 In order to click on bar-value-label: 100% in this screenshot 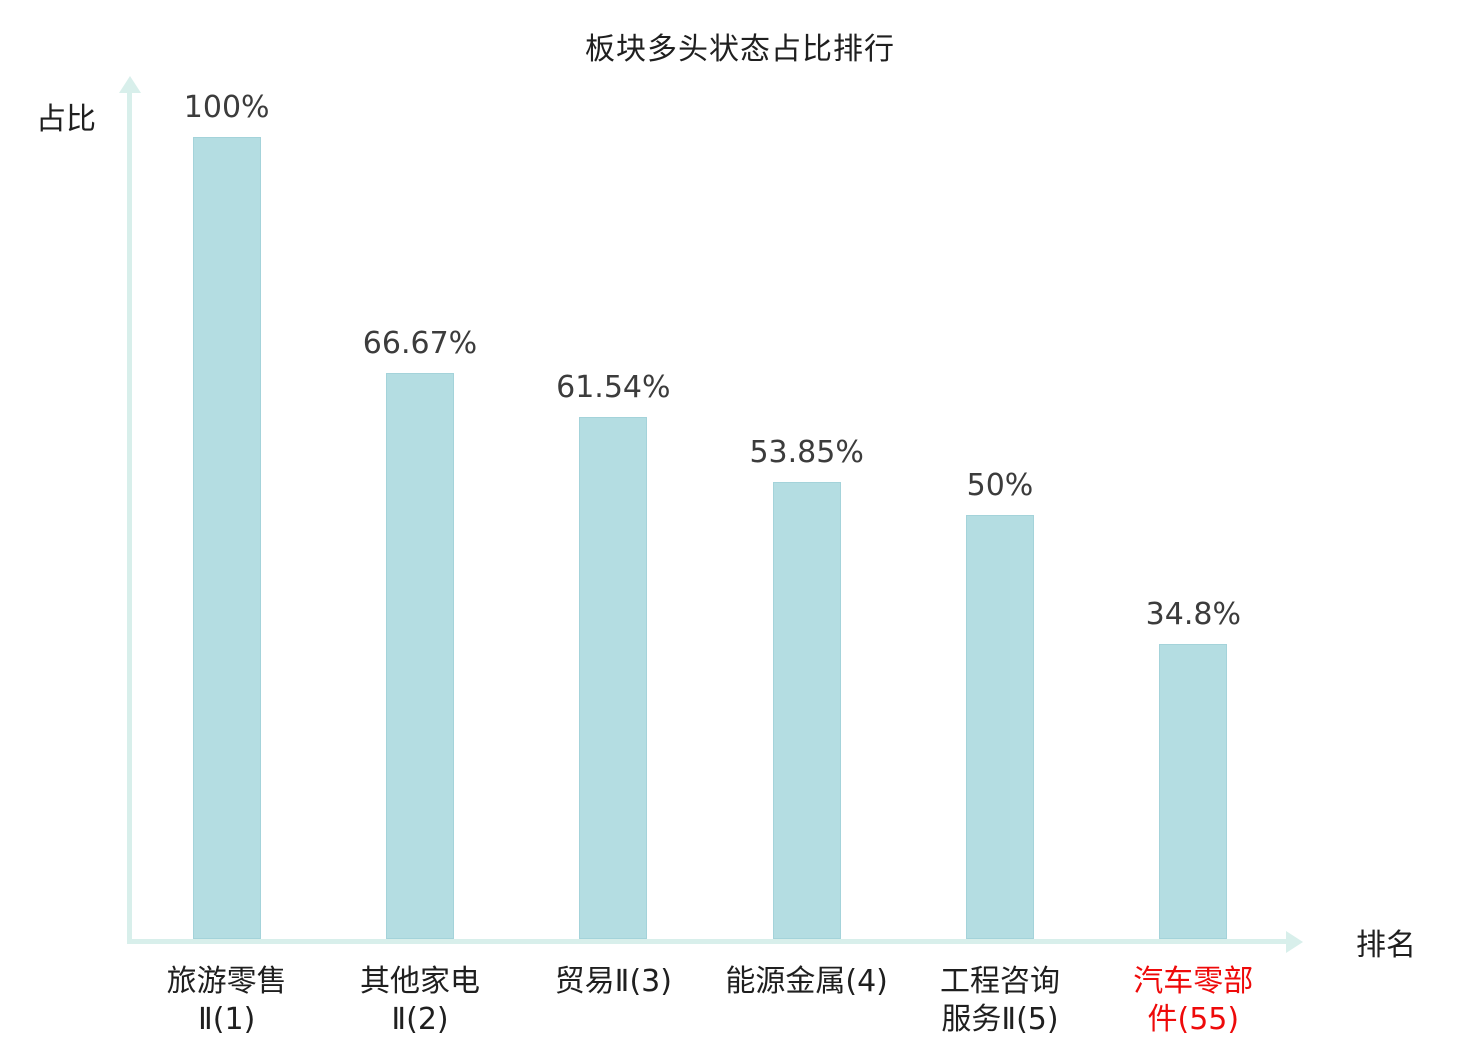, I will do `click(226, 107)`.